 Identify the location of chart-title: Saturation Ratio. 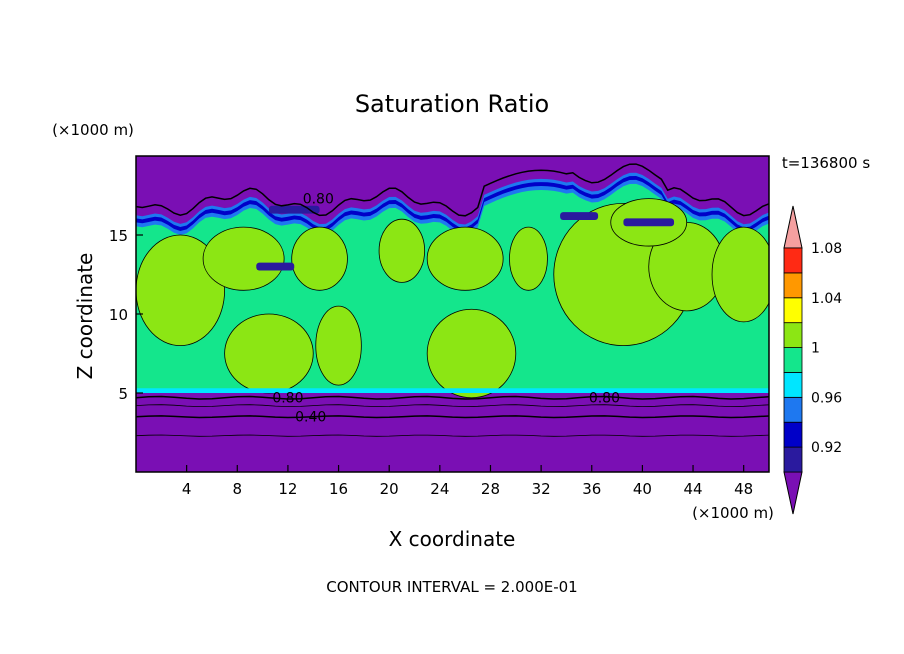
(452, 104).